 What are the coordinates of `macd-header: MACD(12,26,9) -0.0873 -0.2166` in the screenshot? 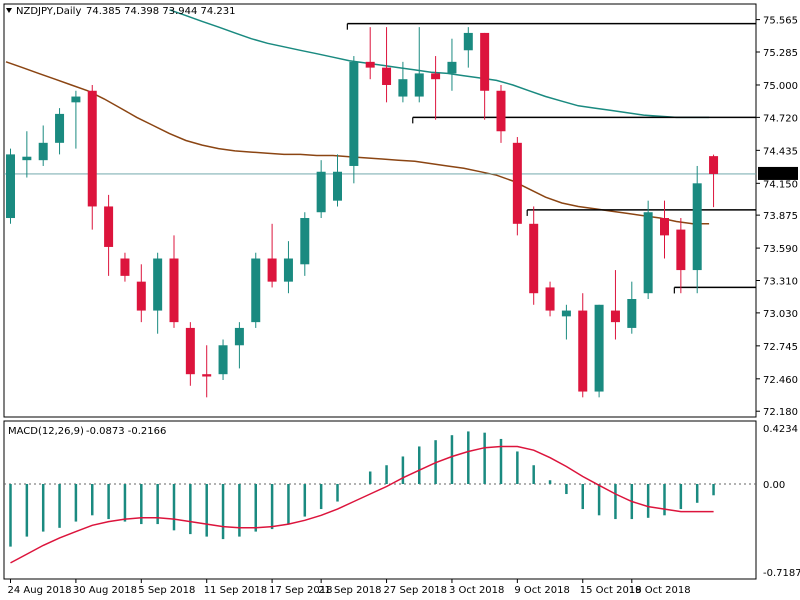 It's located at (87, 431).